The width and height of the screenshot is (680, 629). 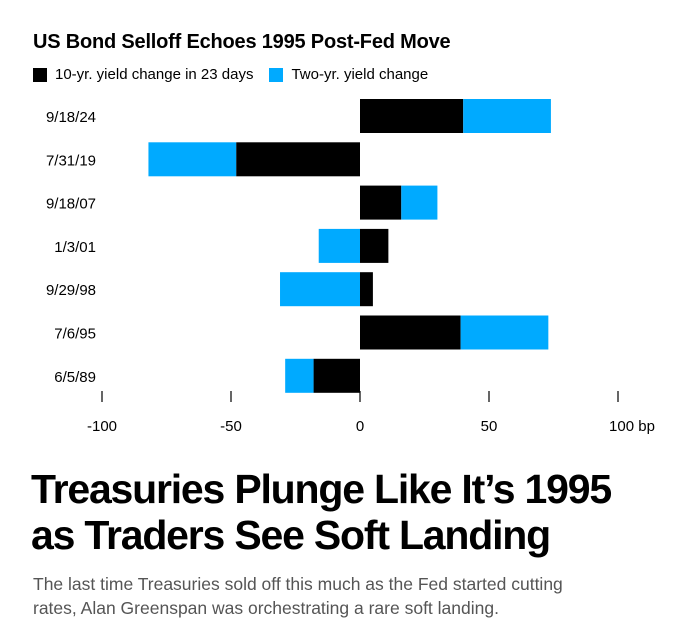 What do you see at coordinates (102, 426) in the screenshot?
I see `x-tick-label: -100` at bounding box center [102, 426].